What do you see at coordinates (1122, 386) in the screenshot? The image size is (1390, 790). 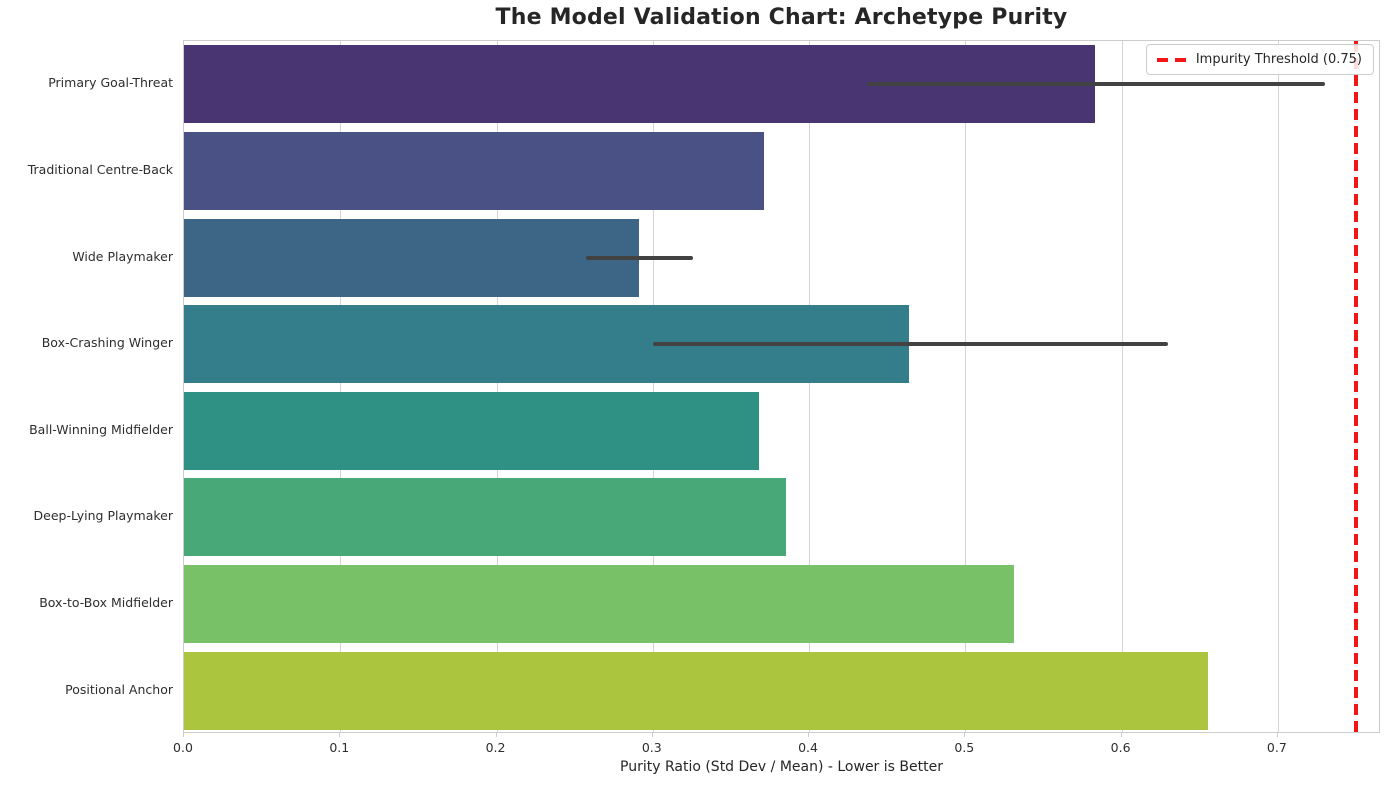 I see `gridline-x-0.6` at bounding box center [1122, 386].